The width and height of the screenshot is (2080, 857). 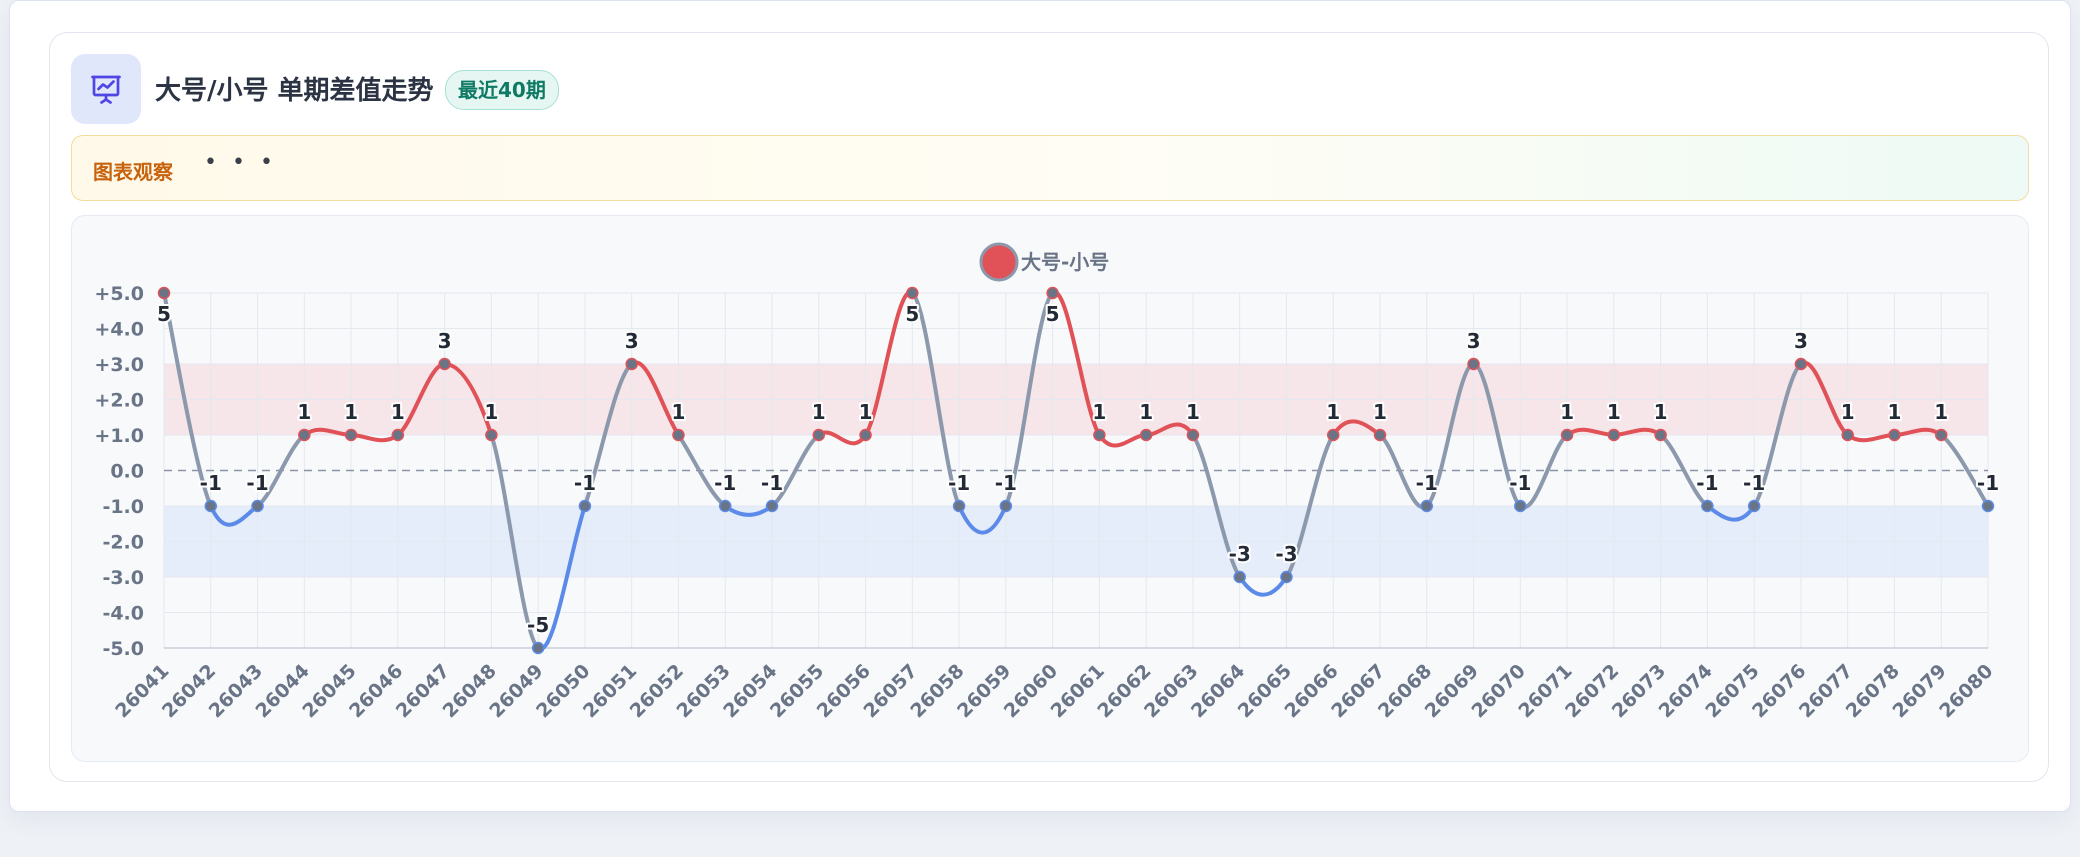 I want to click on period-badge: 最近40期, so click(x=502, y=90).